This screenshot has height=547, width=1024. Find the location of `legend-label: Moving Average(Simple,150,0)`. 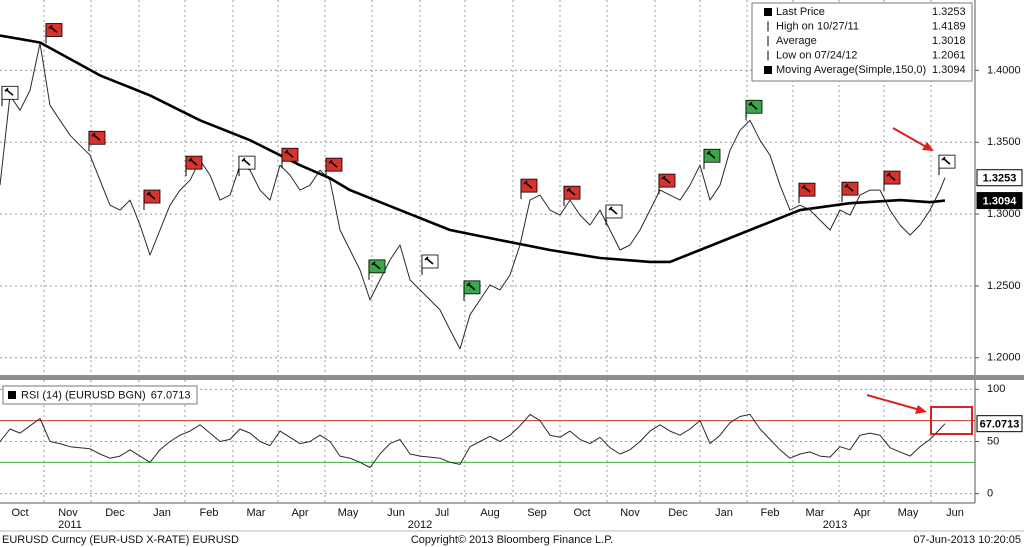

legend-label: Moving Average(Simple,150,0) is located at coordinates (851, 70).